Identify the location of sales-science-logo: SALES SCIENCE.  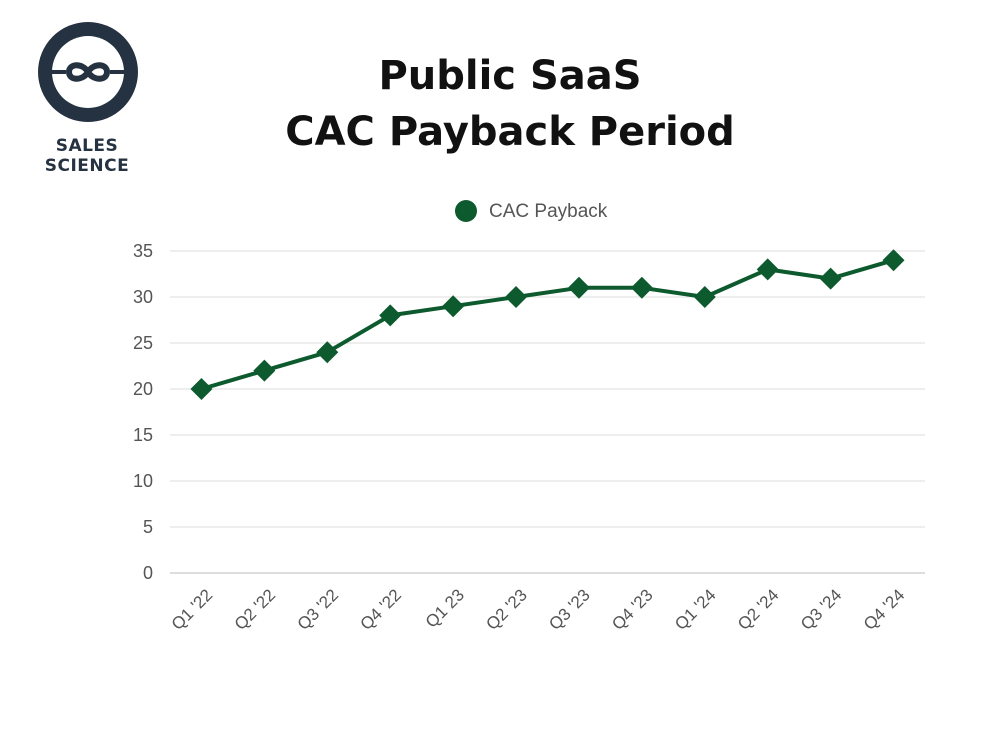
(87, 97).